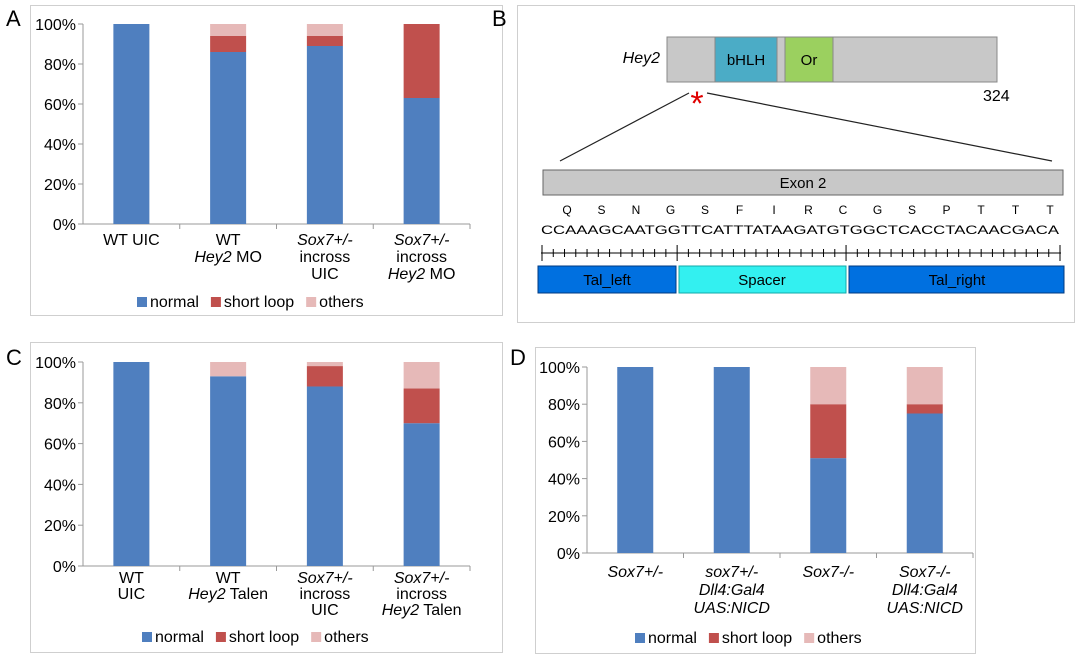 The height and width of the screenshot is (660, 1077). What do you see at coordinates (325, 610) in the screenshot?
I see `x-tick-label: UIC` at bounding box center [325, 610].